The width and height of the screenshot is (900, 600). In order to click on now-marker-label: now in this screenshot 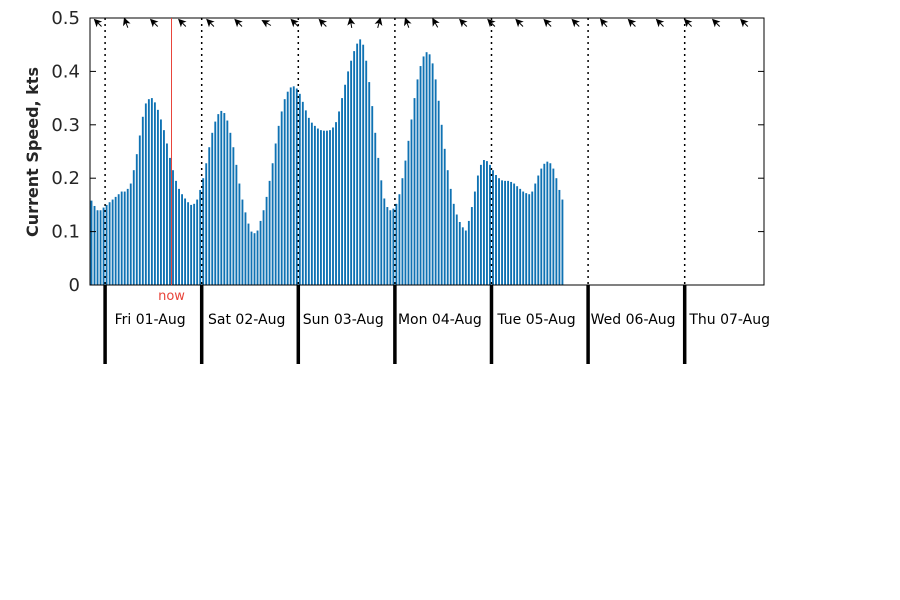, I will do `click(171, 296)`.